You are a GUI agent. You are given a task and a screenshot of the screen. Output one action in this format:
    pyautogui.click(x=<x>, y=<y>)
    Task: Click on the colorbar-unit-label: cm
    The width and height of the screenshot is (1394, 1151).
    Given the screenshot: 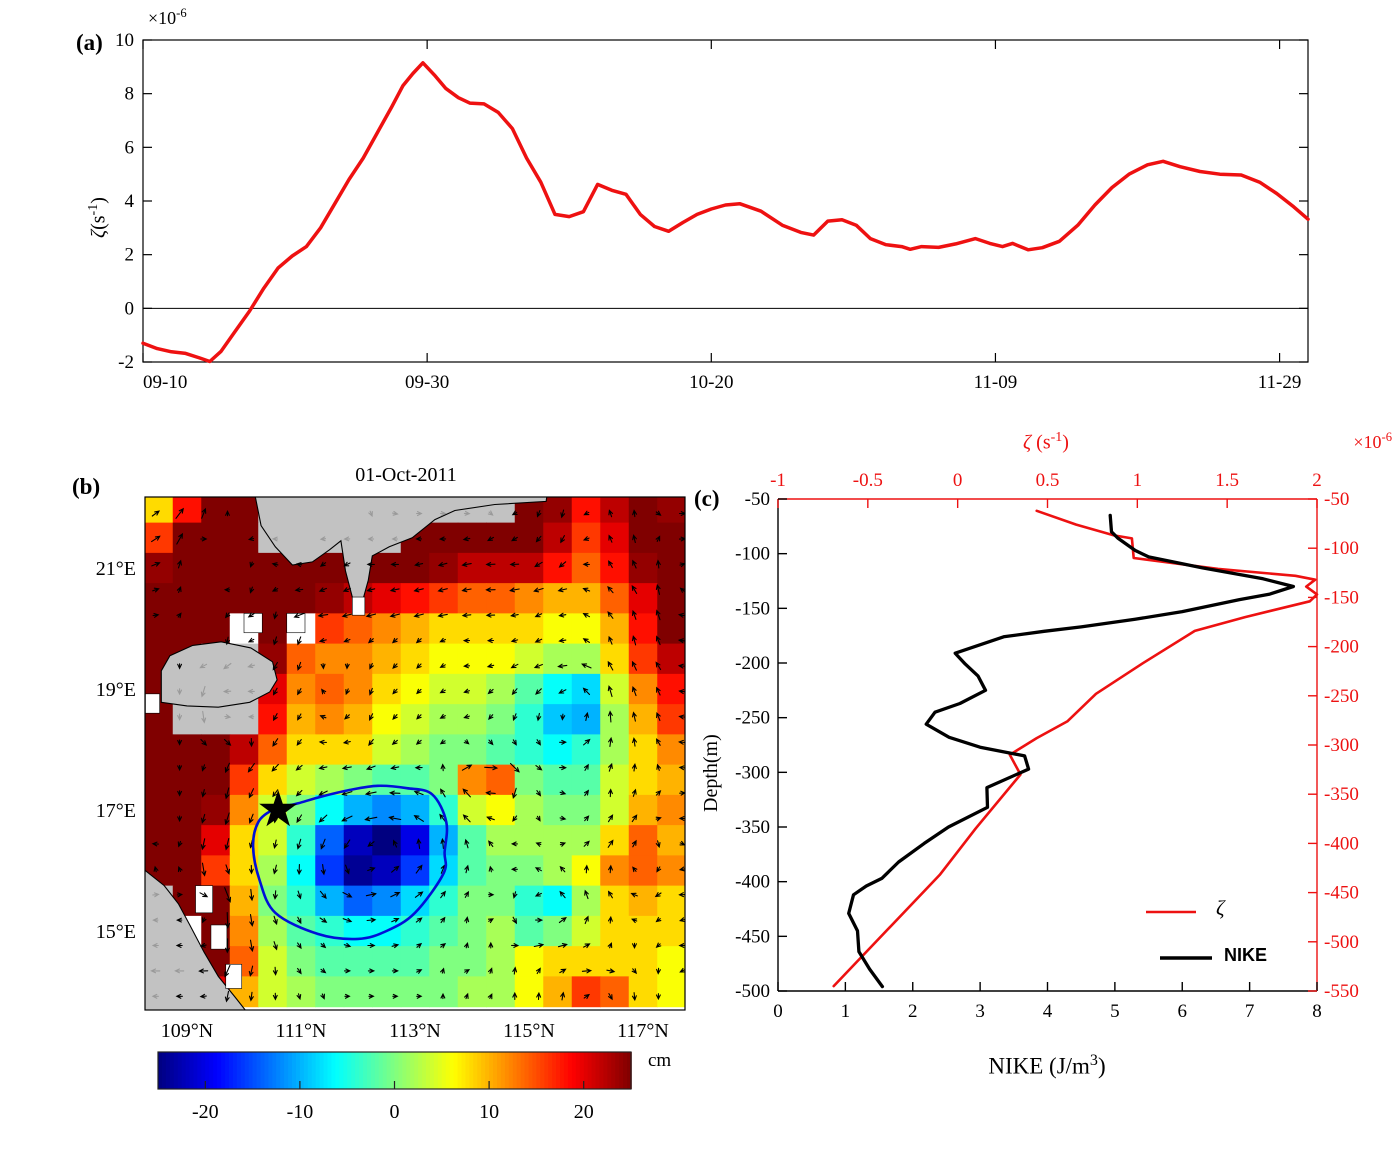 What is the action you would take?
    pyautogui.click(x=660, y=1060)
    